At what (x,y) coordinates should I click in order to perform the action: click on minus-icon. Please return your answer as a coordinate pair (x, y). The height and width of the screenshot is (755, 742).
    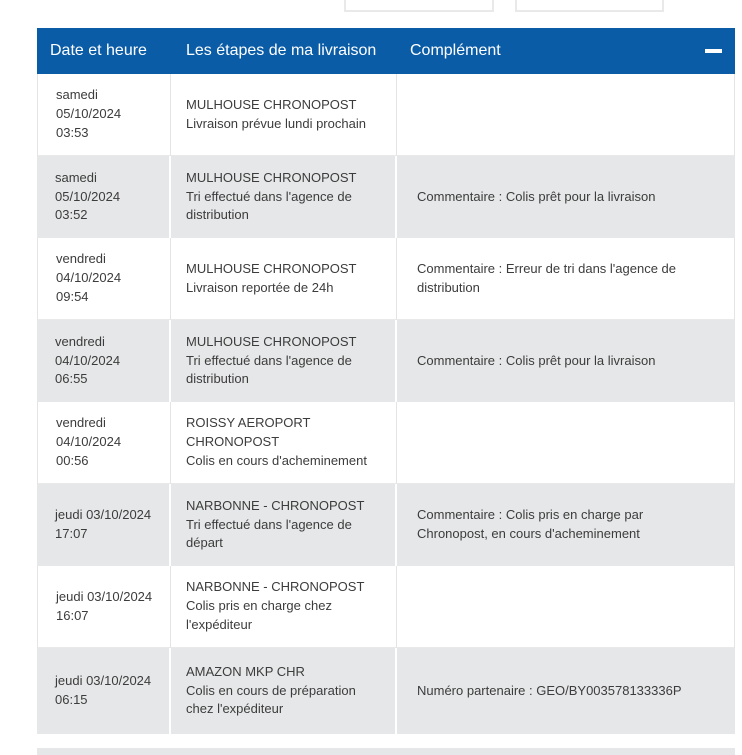
    Looking at the image, I should click on (713, 51).